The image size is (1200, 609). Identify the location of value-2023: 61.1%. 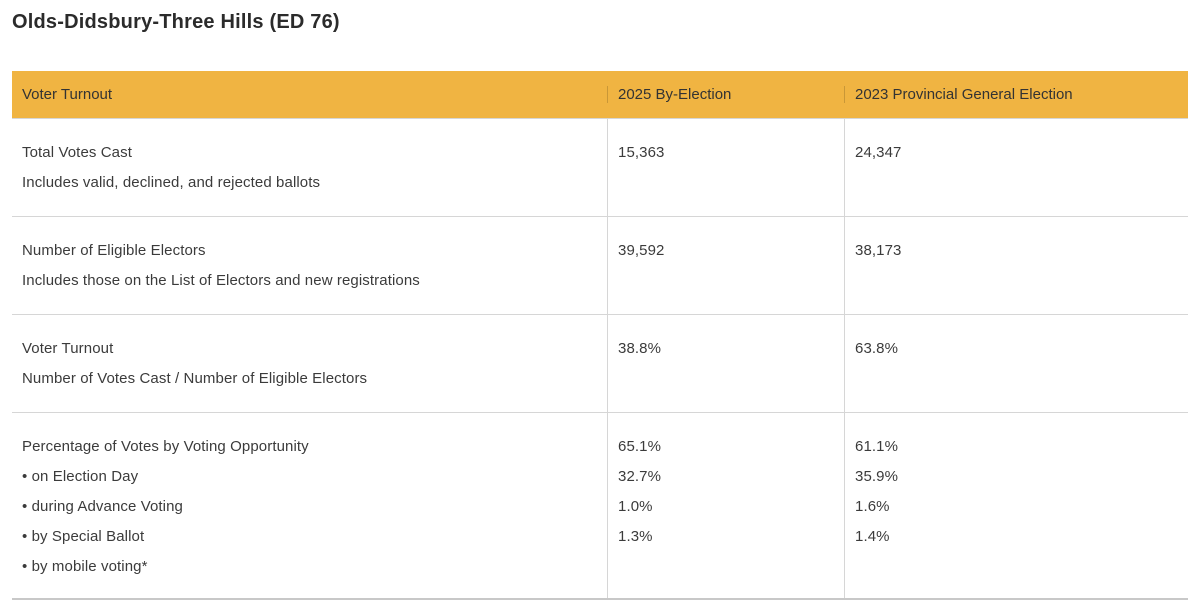
(877, 446).